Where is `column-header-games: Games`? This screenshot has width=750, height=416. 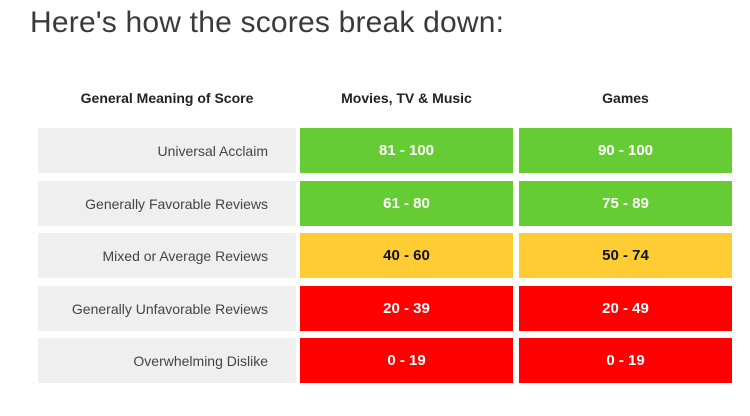
column-header-games: Games is located at coordinates (625, 98).